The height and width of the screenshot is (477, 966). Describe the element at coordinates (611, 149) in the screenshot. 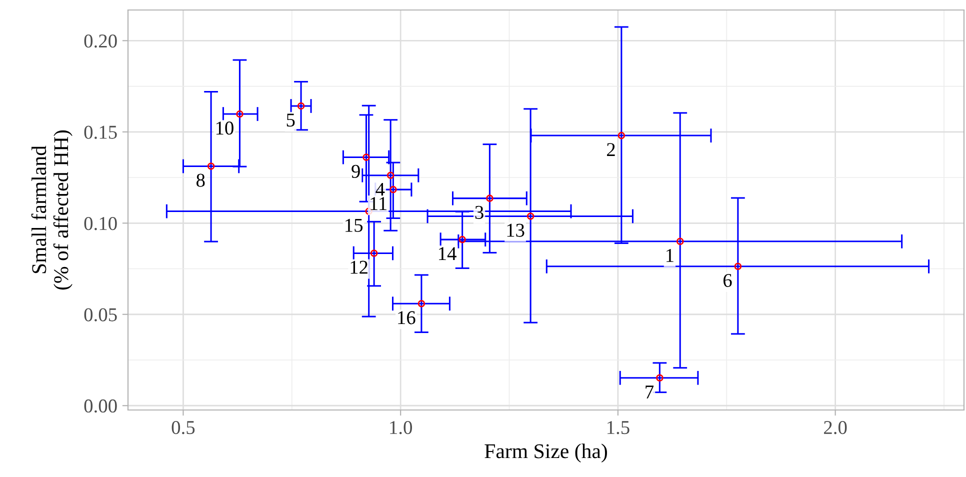

I see `annotation: 2` at that location.